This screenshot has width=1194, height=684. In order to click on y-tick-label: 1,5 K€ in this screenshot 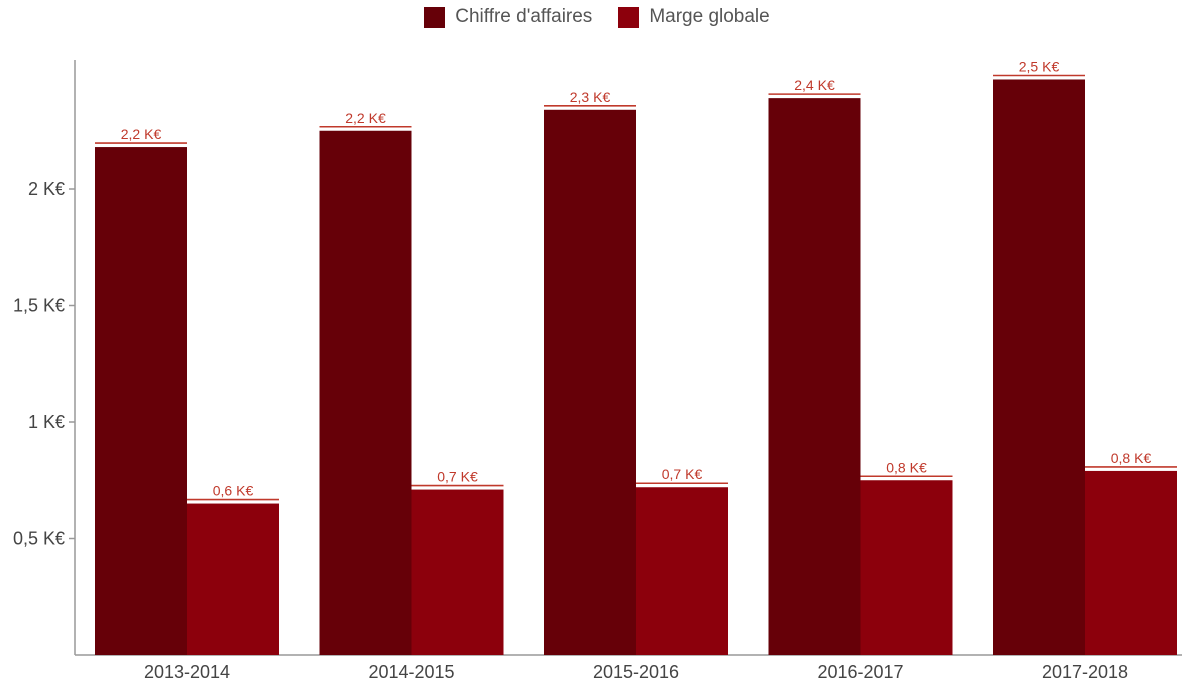, I will do `click(39, 306)`.